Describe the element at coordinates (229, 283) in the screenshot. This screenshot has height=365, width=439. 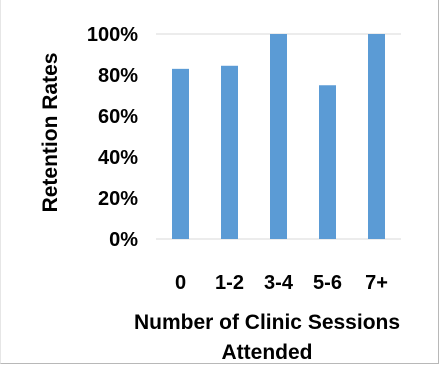
I see `x-tick-label: 1-2` at that location.